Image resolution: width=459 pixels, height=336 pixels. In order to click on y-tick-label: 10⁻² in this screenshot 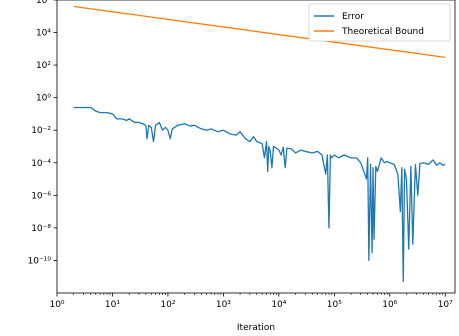, I will do `click(41, 131)`.